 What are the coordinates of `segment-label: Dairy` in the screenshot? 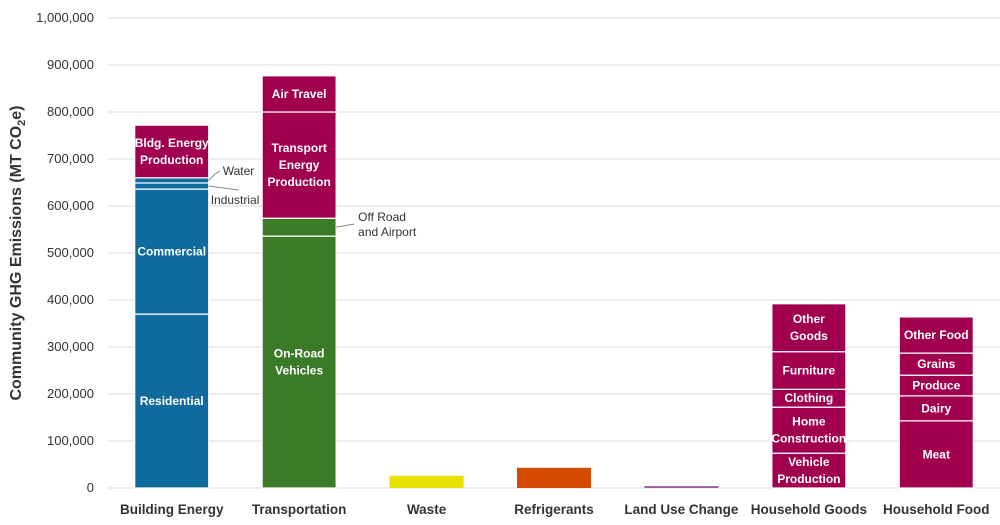 It's located at (936, 408).